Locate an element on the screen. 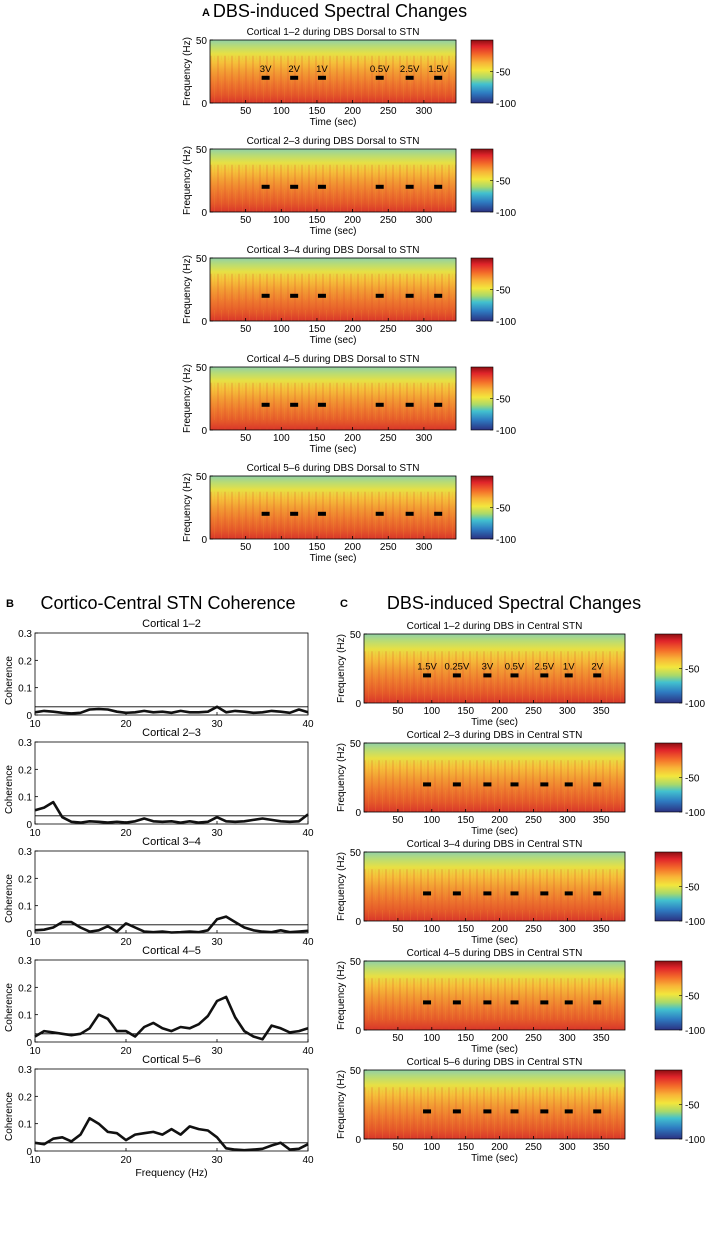 This screenshot has height=1240, width=711. y-tick-label: 0.2 is located at coordinates (25, 1097).